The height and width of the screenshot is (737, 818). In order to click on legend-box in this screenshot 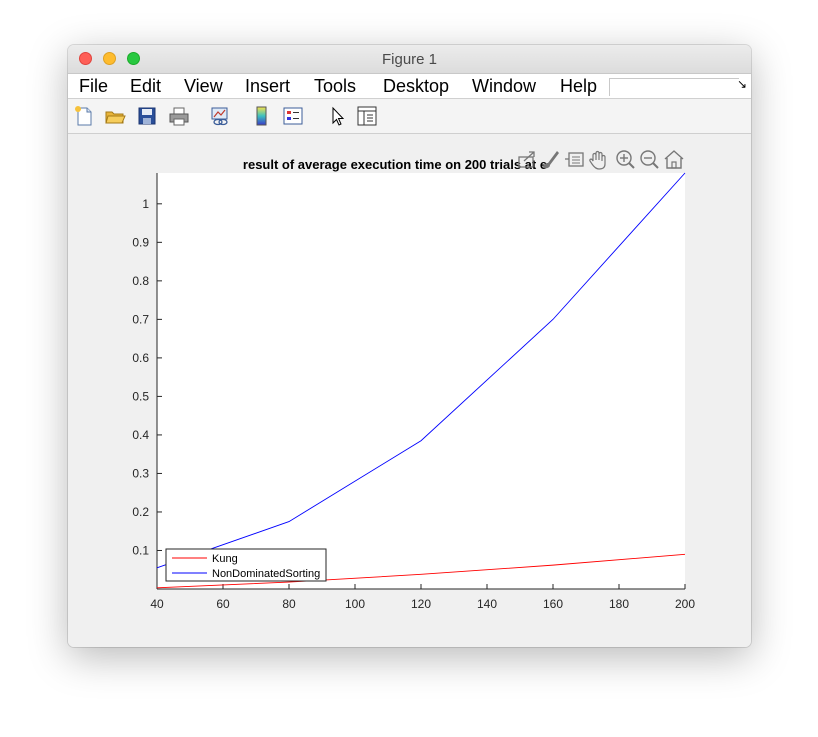, I will do `click(246, 565)`.